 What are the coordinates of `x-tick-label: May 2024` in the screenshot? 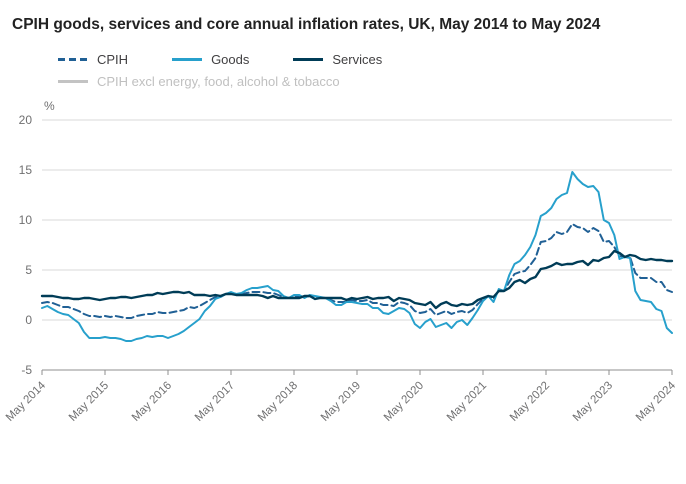 It's located at (656, 401).